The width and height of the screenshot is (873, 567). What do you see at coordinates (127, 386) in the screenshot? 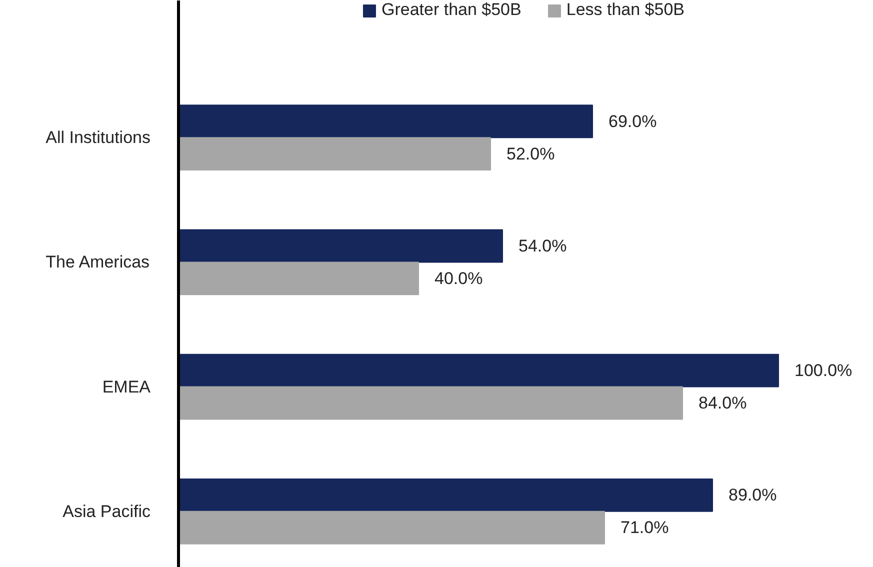
I see `y-tick-label: EMEA` at bounding box center [127, 386].